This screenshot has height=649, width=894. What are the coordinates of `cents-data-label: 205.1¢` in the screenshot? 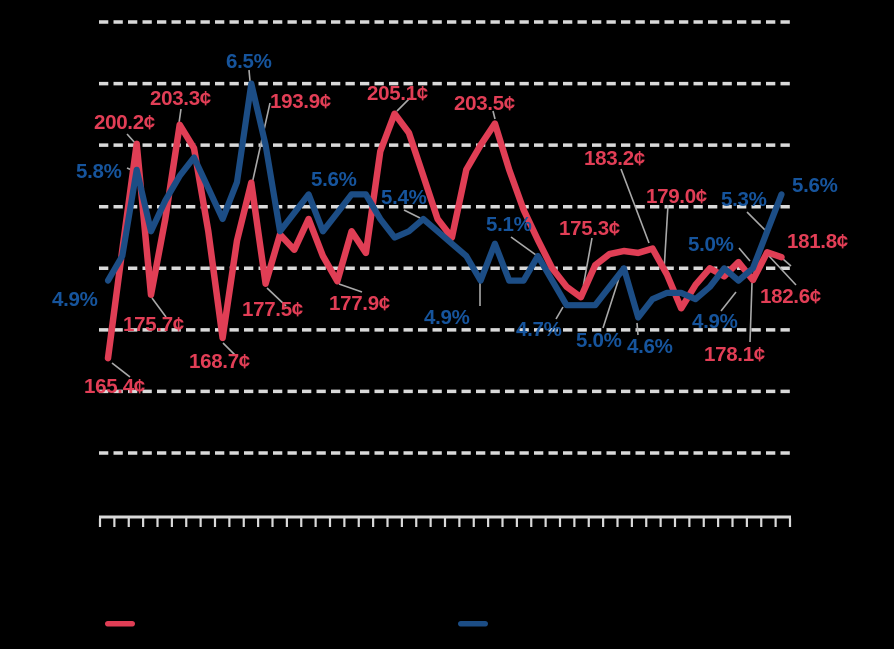 It's located at (397, 93).